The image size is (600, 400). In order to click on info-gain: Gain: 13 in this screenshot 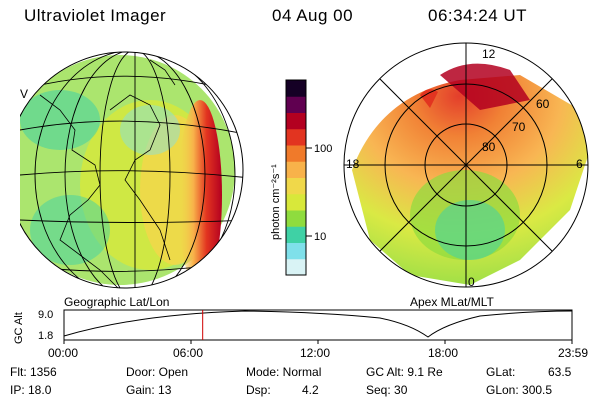, I will do `click(149, 390)`.